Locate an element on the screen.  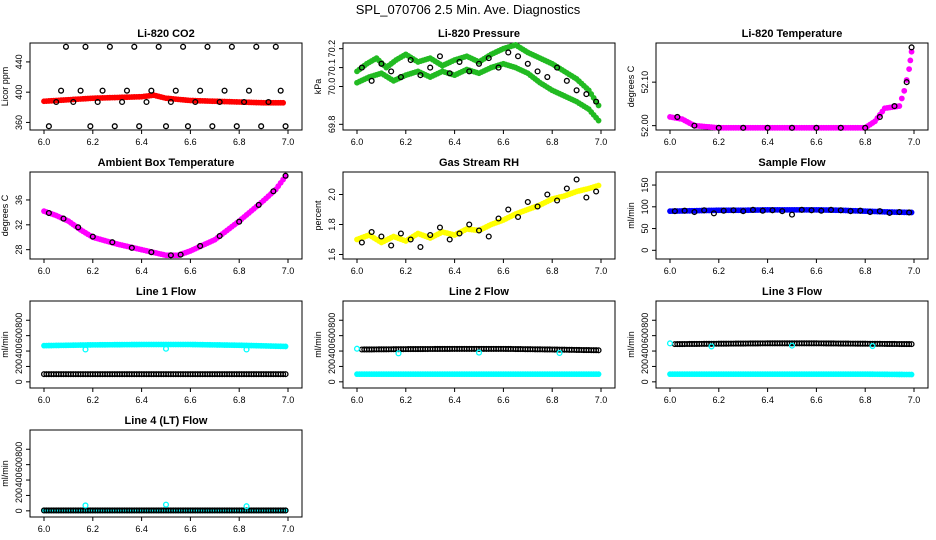
series-red is located at coordinates (164, 99).